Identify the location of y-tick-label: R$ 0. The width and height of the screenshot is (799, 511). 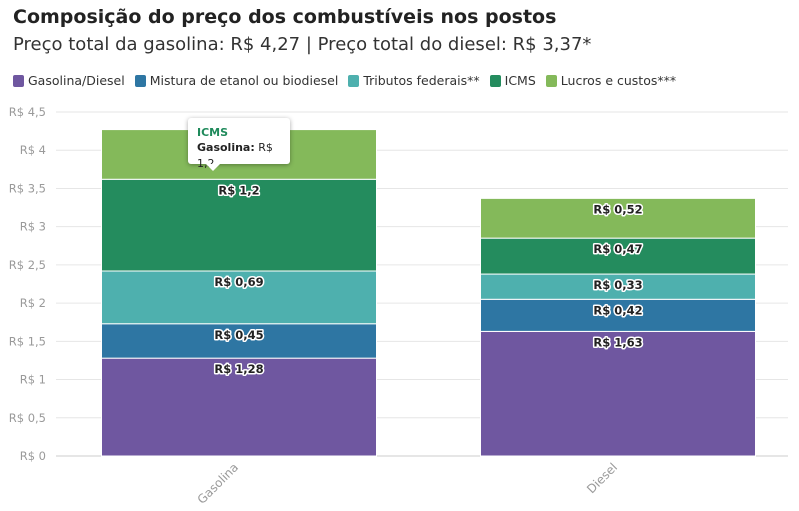
(33, 456).